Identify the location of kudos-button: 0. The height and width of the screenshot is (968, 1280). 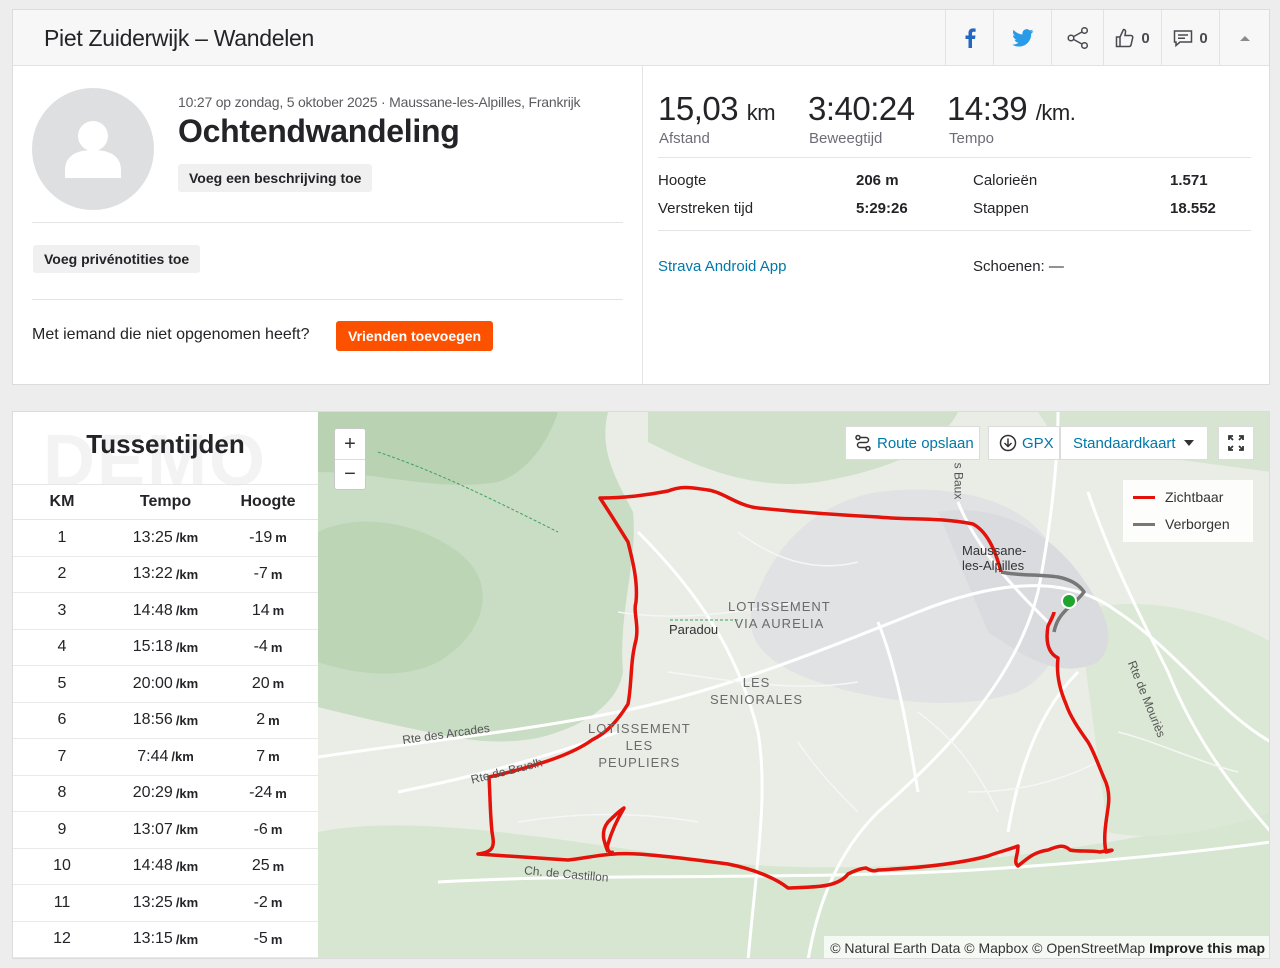
(1132, 38).